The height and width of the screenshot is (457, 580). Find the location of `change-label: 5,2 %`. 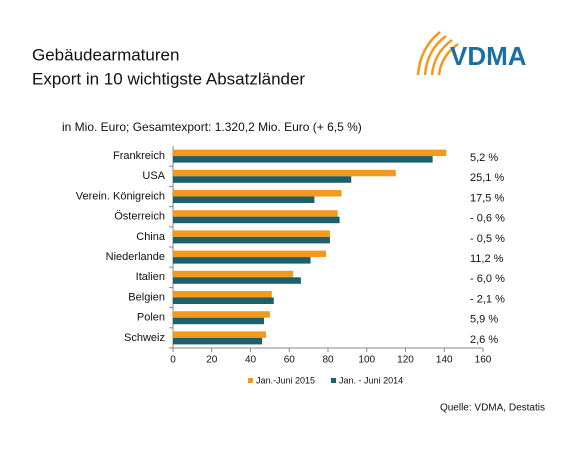

change-label: 5,2 % is located at coordinates (484, 158).